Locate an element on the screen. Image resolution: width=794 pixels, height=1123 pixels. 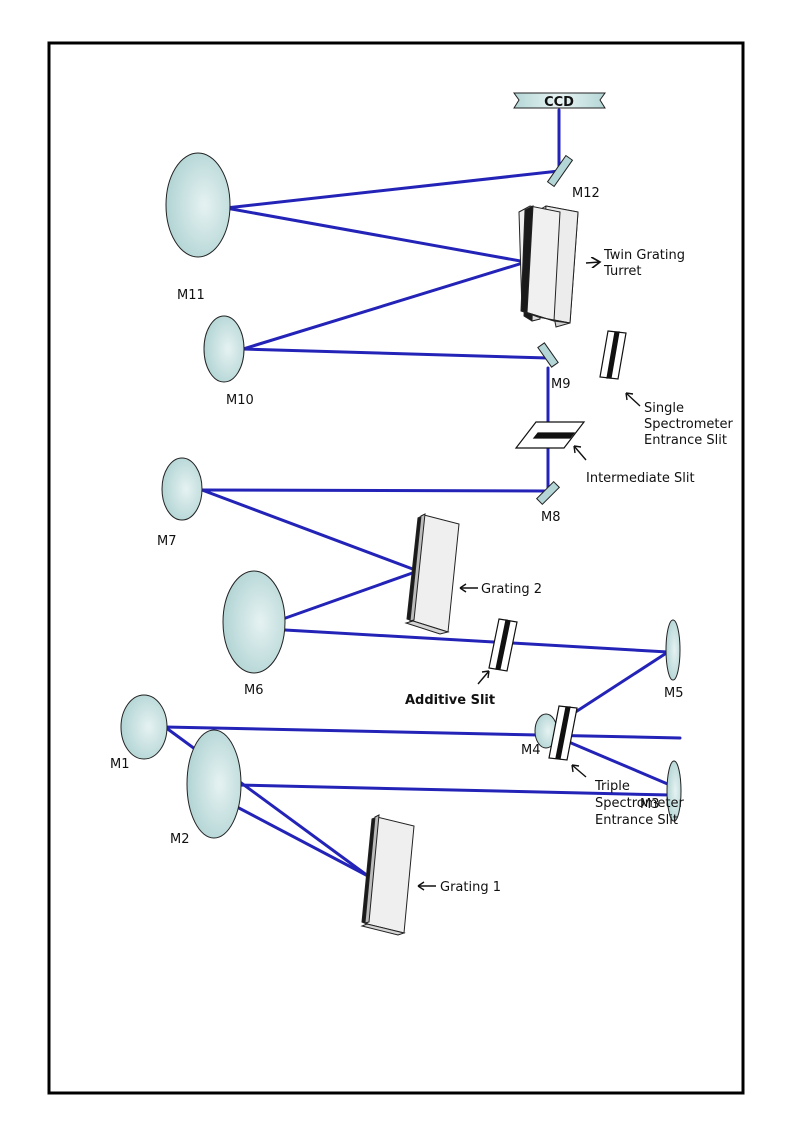
mirror-m9 is located at coordinates (548, 355).